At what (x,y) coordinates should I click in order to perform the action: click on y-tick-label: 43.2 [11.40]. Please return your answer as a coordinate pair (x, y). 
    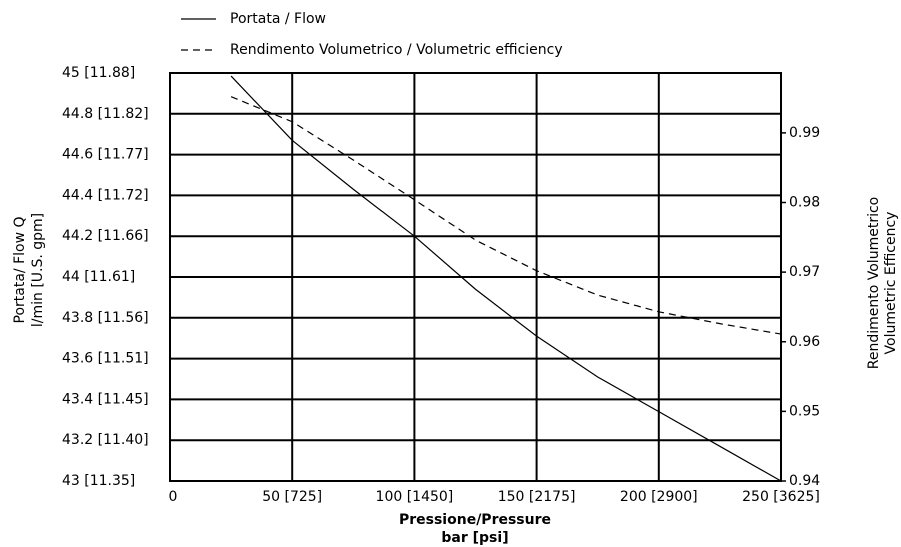
    Looking at the image, I should click on (105, 440).